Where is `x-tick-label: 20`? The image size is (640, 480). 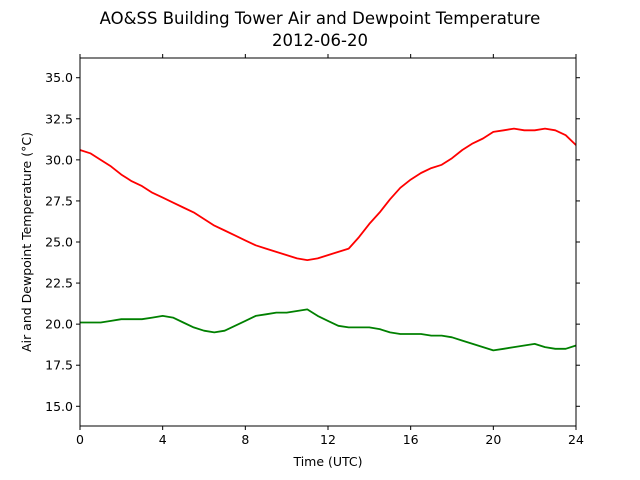 x-tick-label: 20 is located at coordinates (493, 439).